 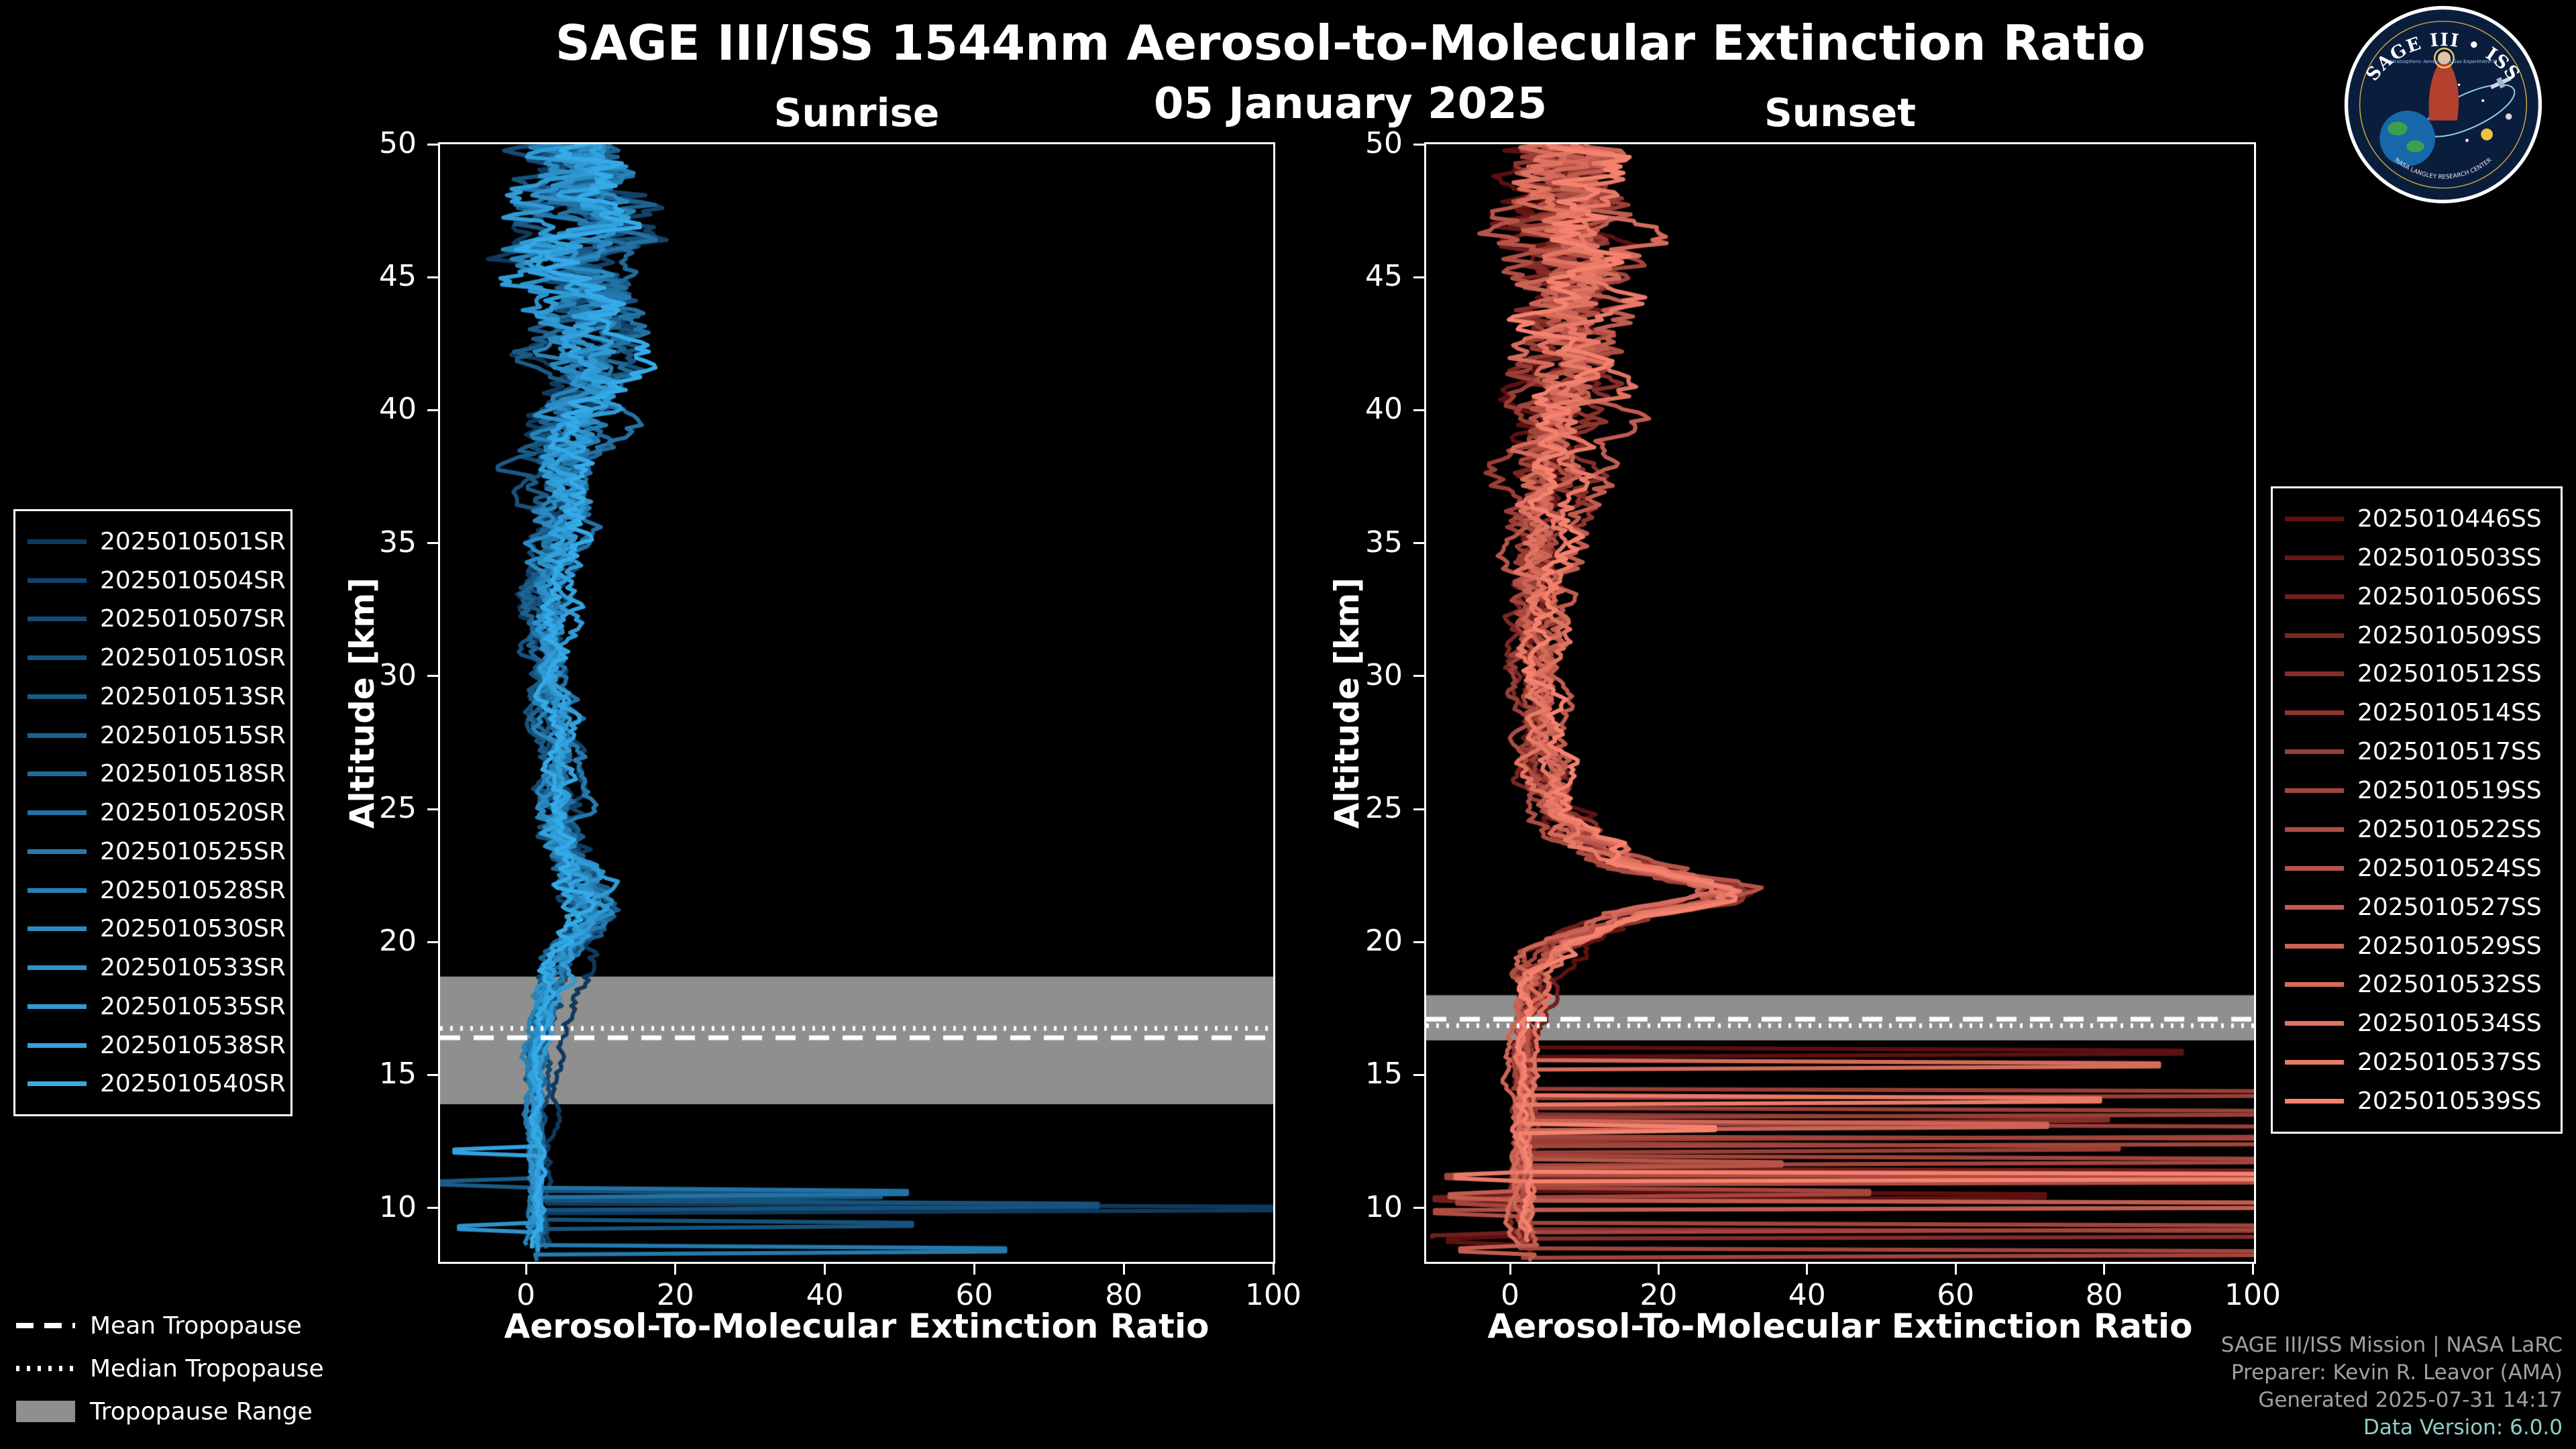 I want to click on logo-iss-icon, so click(x=2500, y=83).